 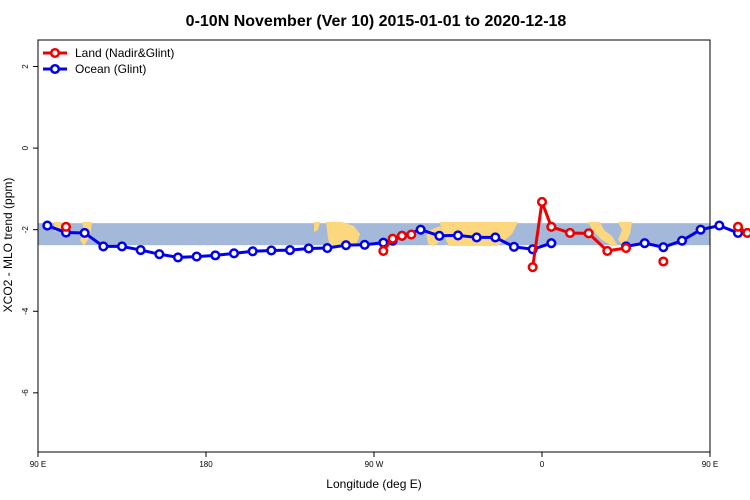 What do you see at coordinates (124, 53) in the screenshot?
I see `legend-land-label: Land (Nadir&Glint)` at bounding box center [124, 53].